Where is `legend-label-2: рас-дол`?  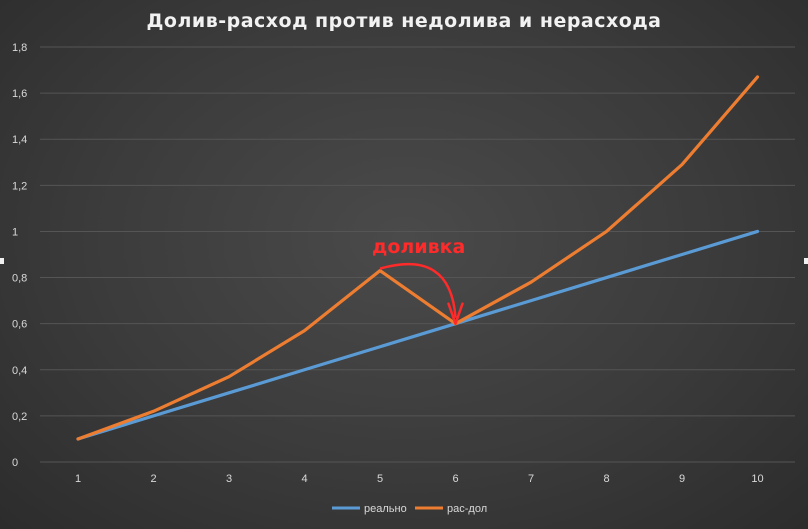 legend-label-2: рас-дол is located at coordinates (467, 509).